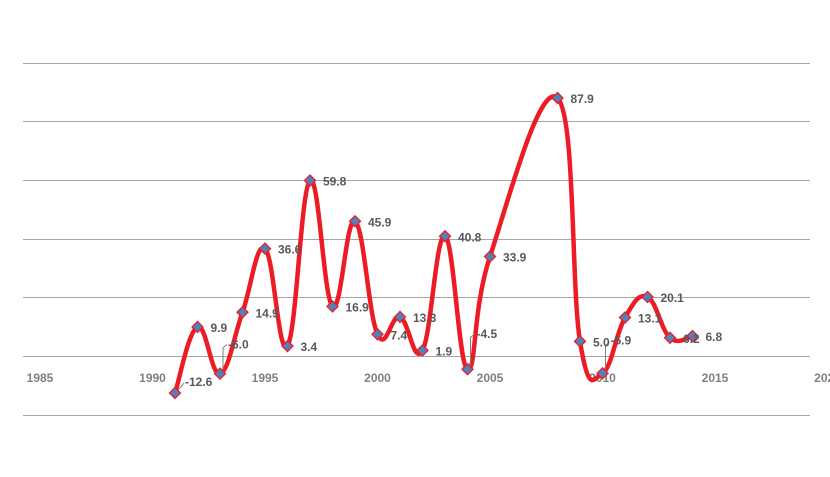 This screenshot has width=830, height=477. What do you see at coordinates (428, 378) in the screenshot?
I see `x-axis-ticks: 19851990199520002005201020152020` at bounding box center [428, 378].